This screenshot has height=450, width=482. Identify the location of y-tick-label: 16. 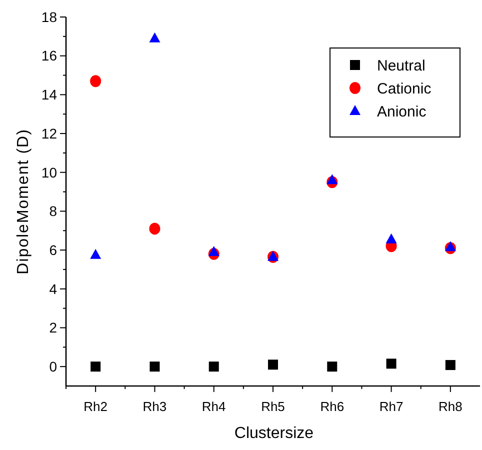
(49, 56).